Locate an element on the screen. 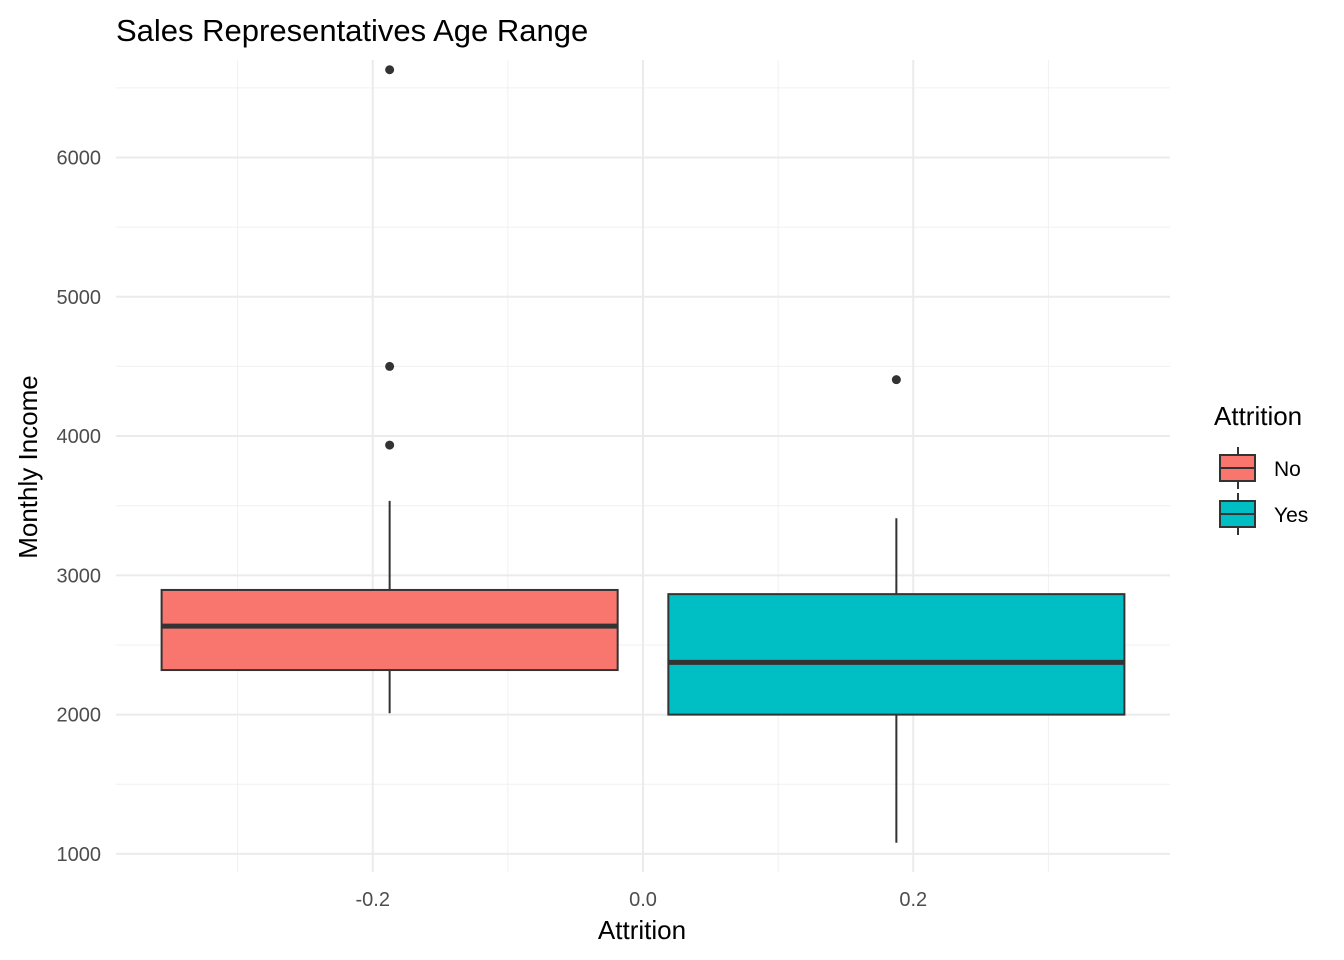  y-tick-label: 6000 is located at coordinates (79, 158).